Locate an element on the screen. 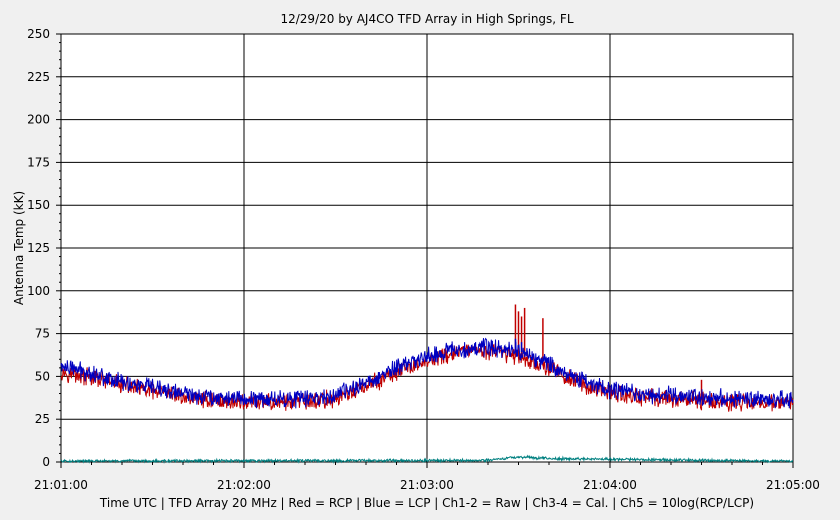 The image size is (840, 520). series-lcp is located at coordinates (427, 373).